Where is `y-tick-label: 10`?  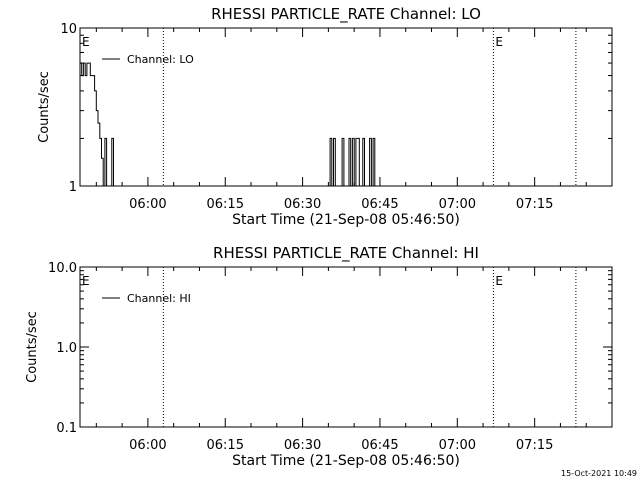 y-tick-label: 10 is located at coordinates (68, 29).